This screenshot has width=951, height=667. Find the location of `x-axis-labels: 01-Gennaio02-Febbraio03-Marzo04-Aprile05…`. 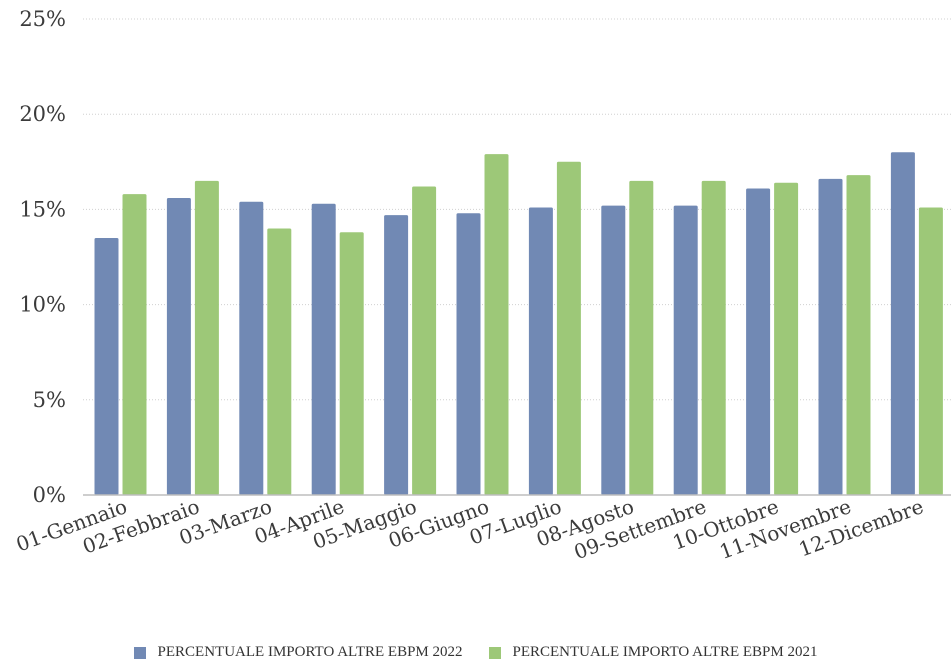

x-axis-labels: 01-Gennaio02-Febbraio03-Marzo04-Aprile05… is located at coordinates (470, 529).